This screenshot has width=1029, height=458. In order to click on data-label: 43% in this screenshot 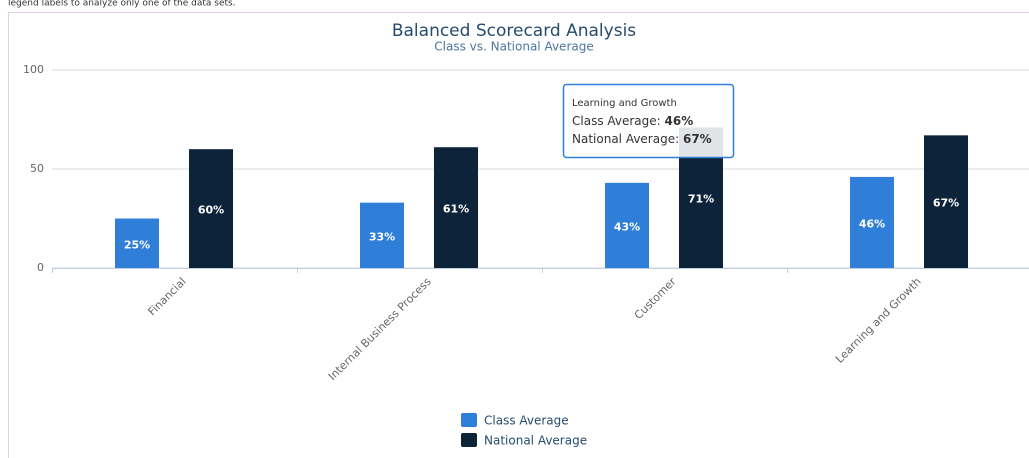, I will do `click(627, 226)`.